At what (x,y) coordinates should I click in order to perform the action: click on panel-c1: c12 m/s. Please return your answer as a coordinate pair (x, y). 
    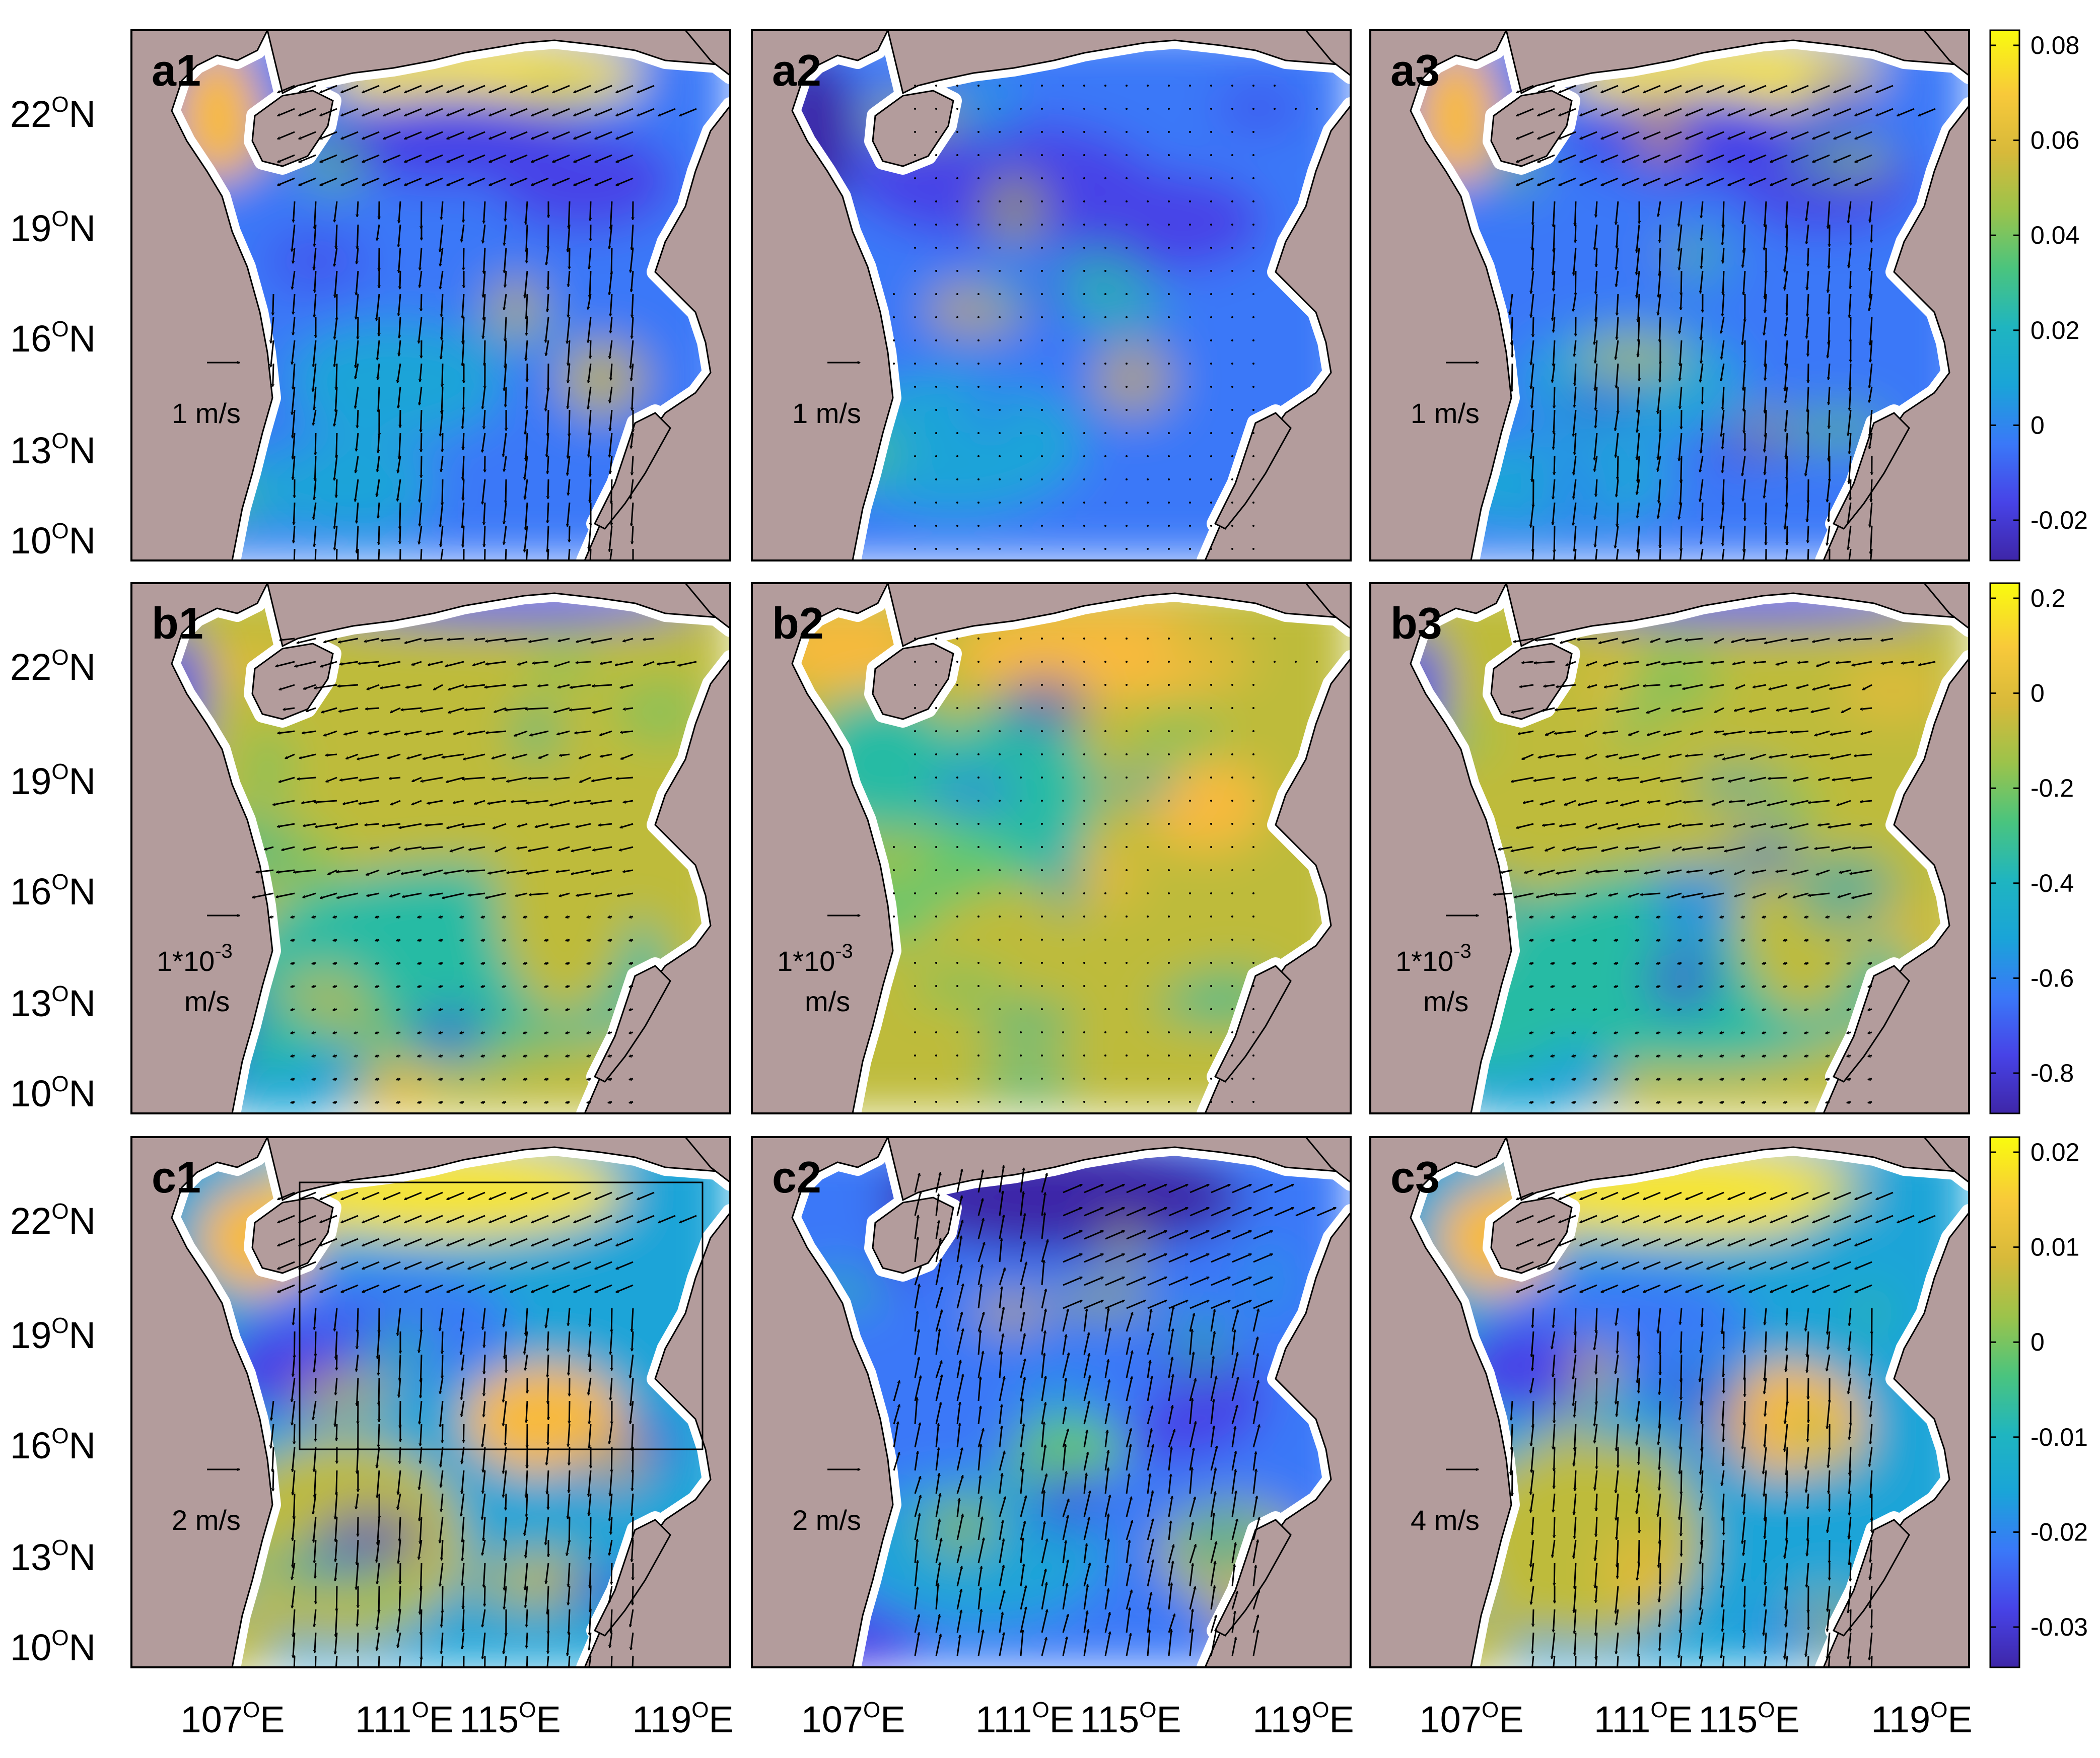
    Looking at the image, I should click on (430, 1402).